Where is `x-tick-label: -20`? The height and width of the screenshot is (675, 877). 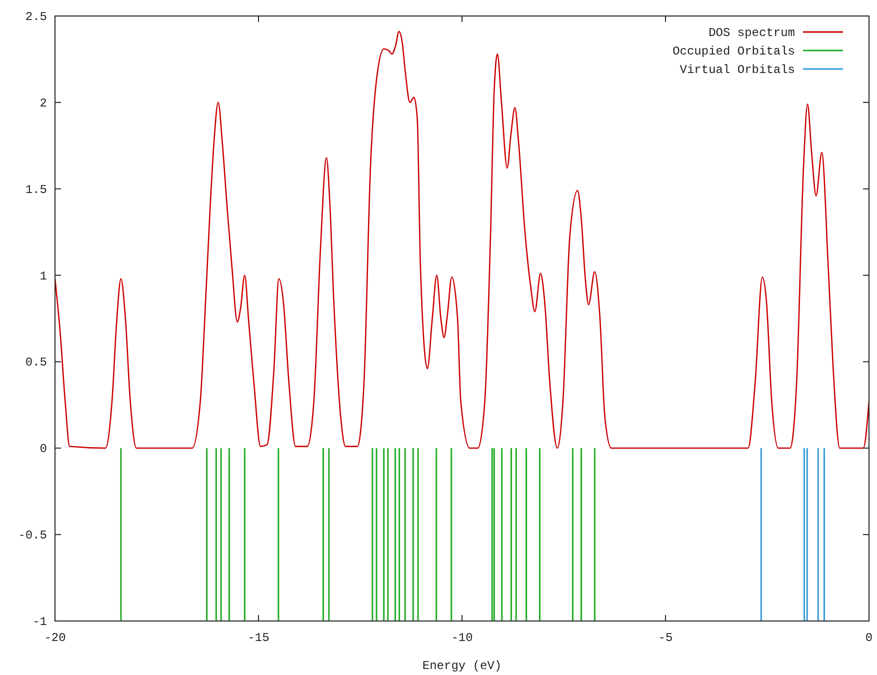 x-tick-label: -20 is located at coordinates (55, 638).